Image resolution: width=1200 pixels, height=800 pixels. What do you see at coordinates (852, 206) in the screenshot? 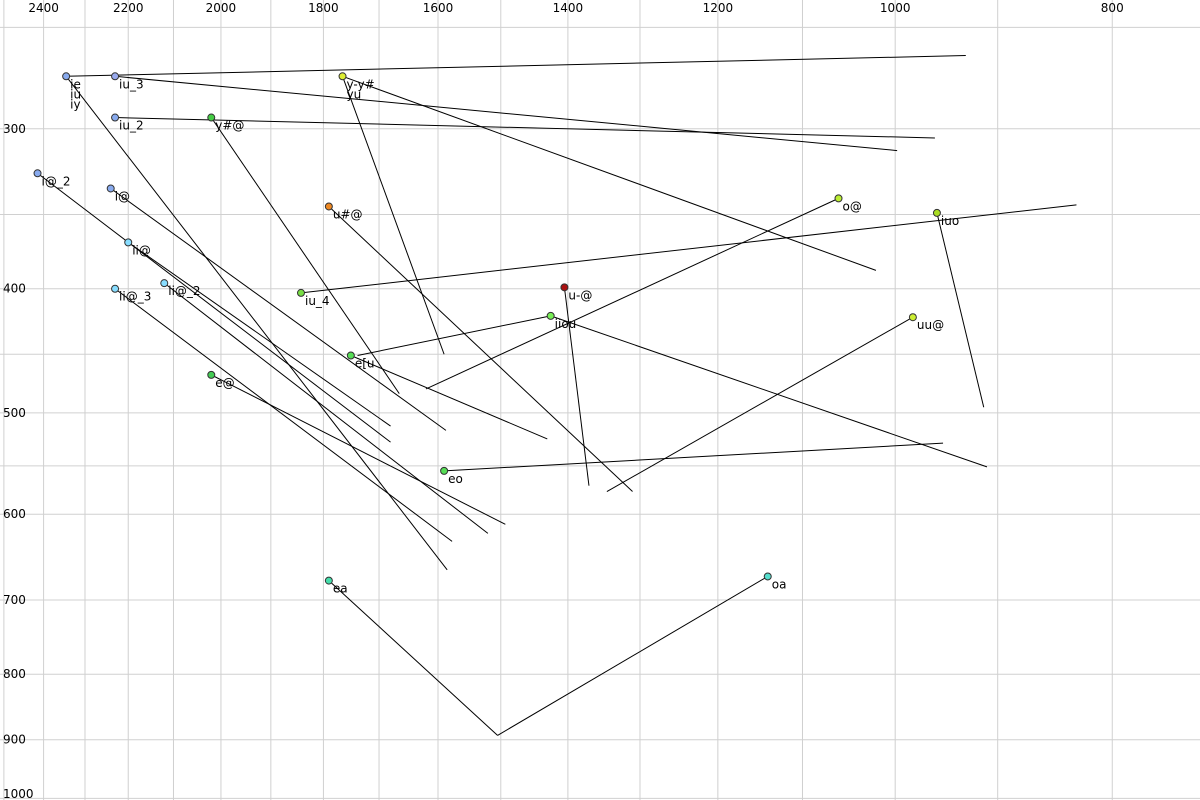
I see `point-label: o@` at bounding box center [852, 206].